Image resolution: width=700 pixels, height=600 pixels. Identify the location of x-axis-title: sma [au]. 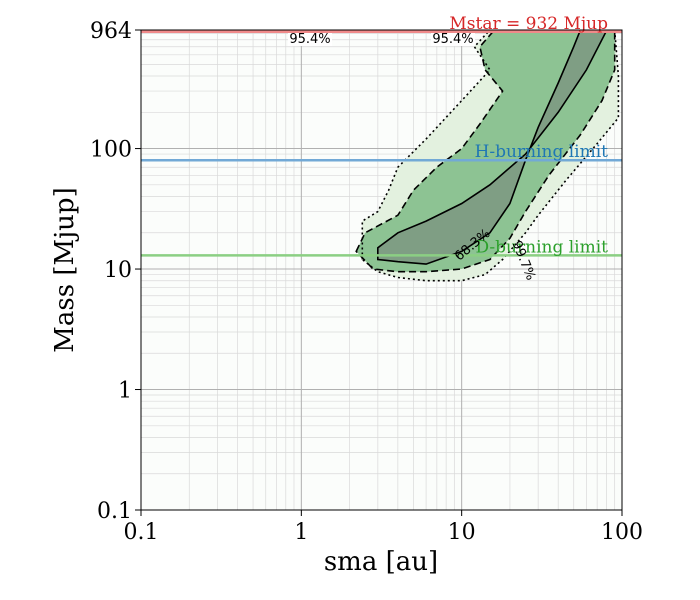
(381, 562).